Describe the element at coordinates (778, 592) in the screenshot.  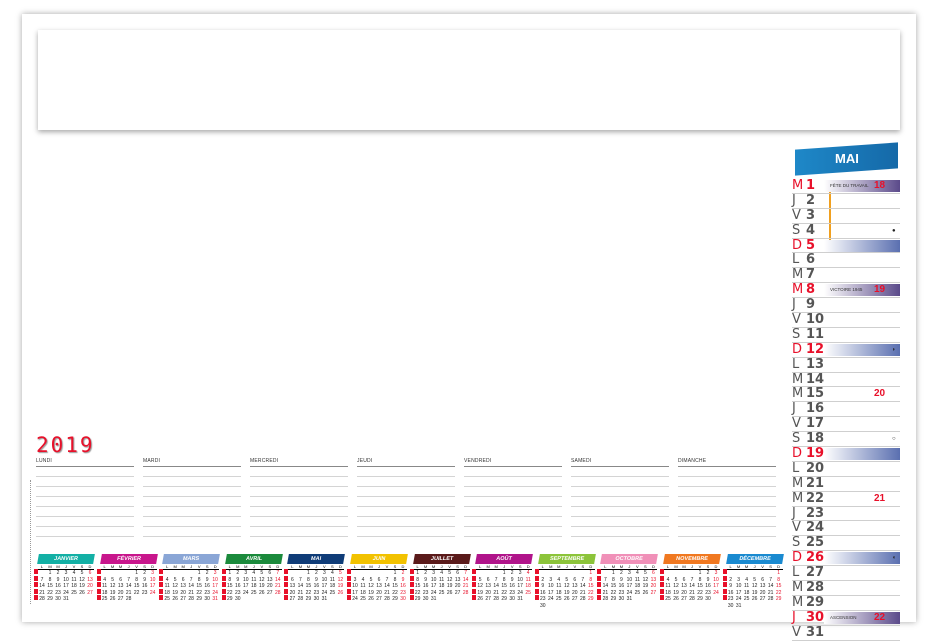
I see `mini-day: 22` at that location.